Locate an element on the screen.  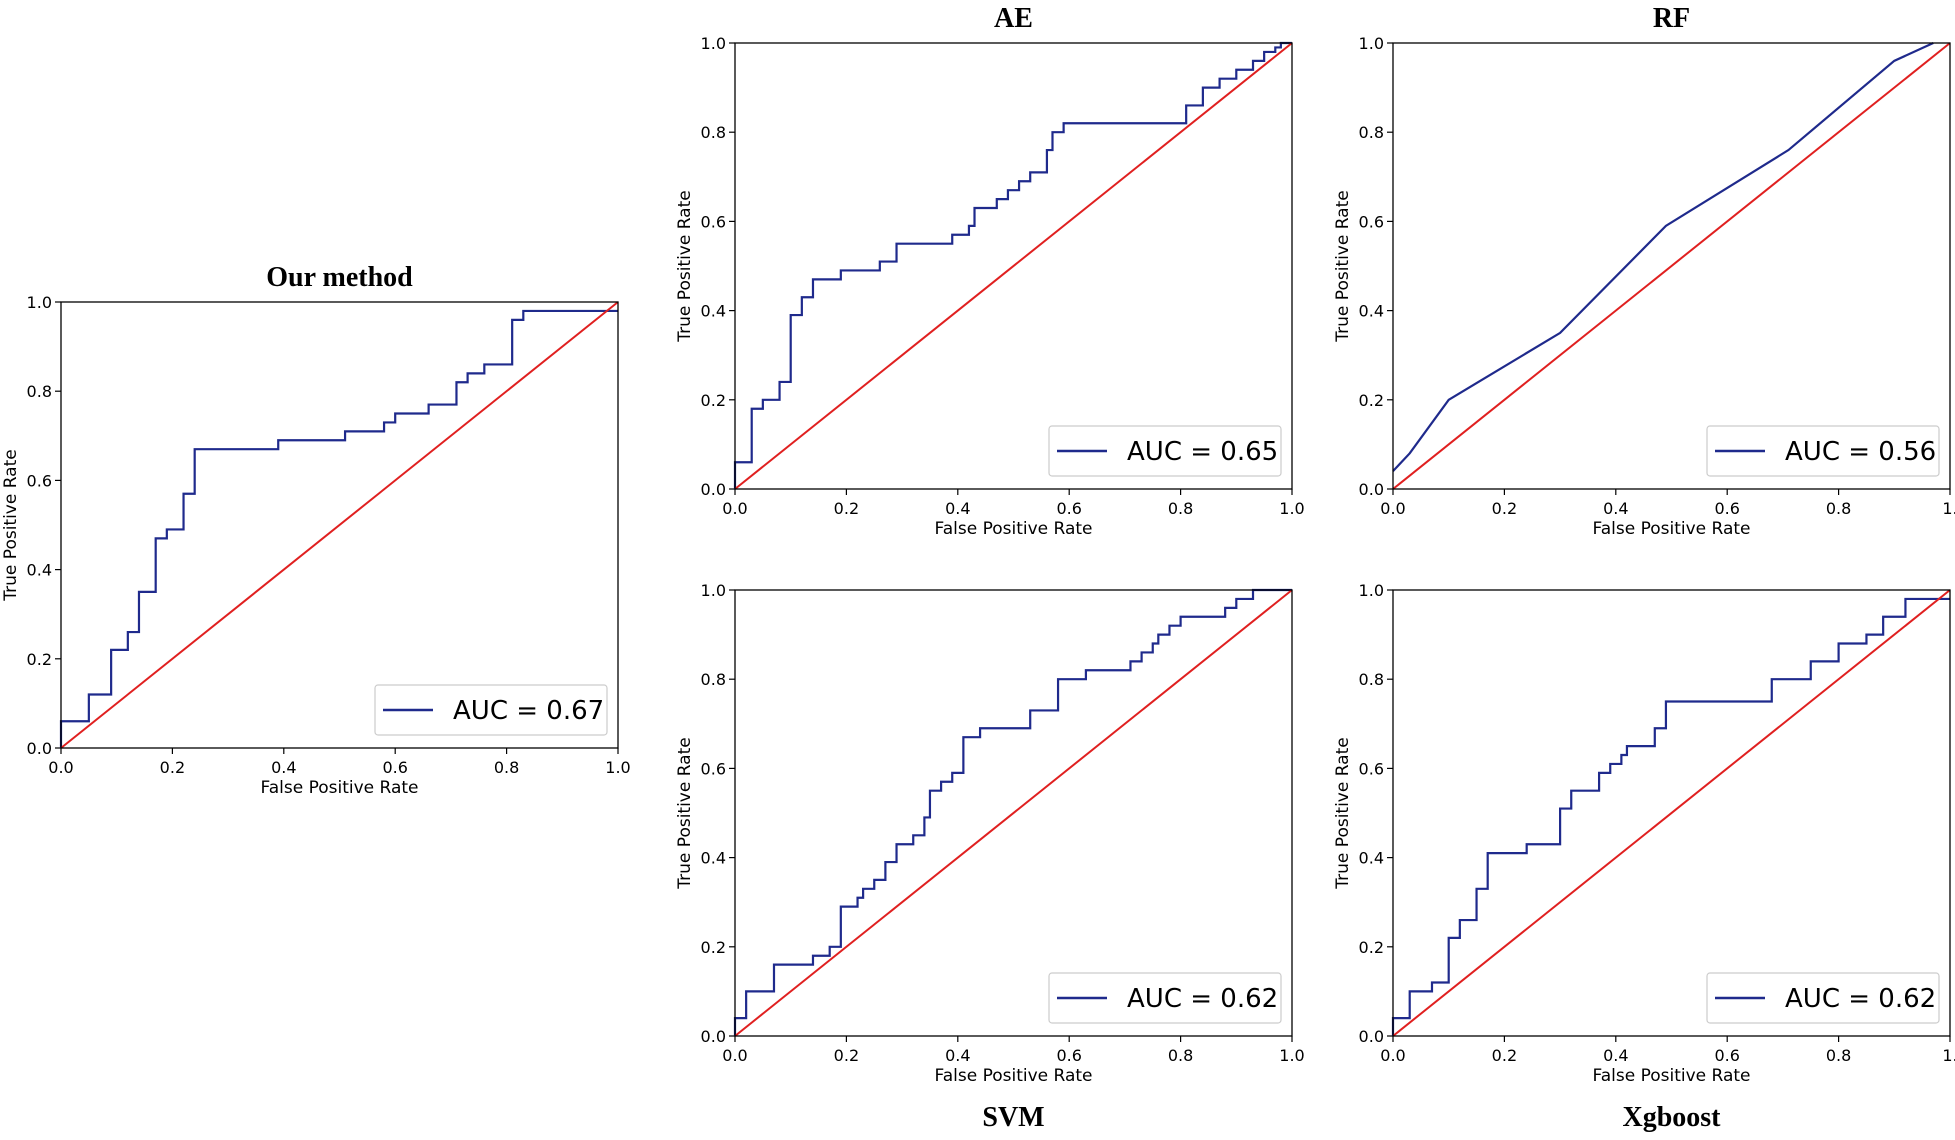
chart-title: RF is located at coordinates (1671, 18).